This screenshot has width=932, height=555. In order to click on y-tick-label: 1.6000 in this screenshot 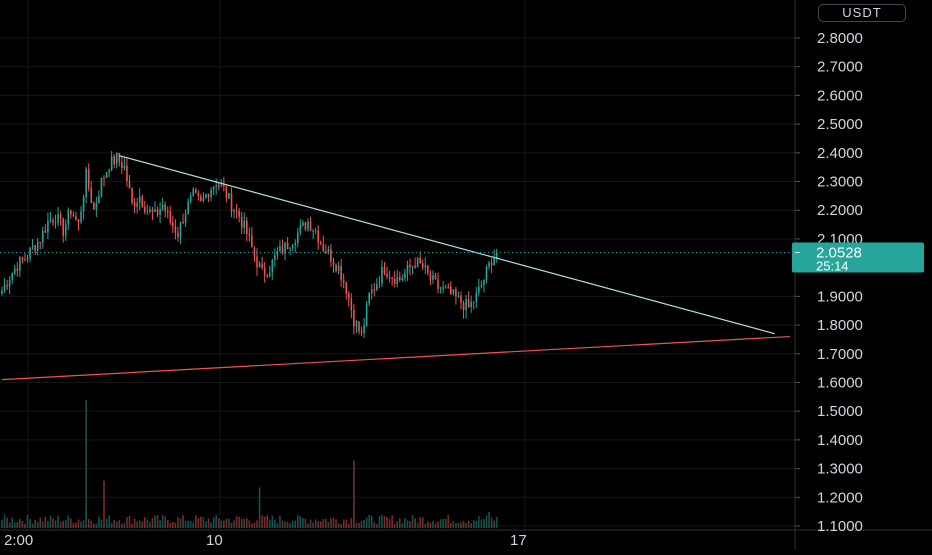, I will do `click(840, 382)`.